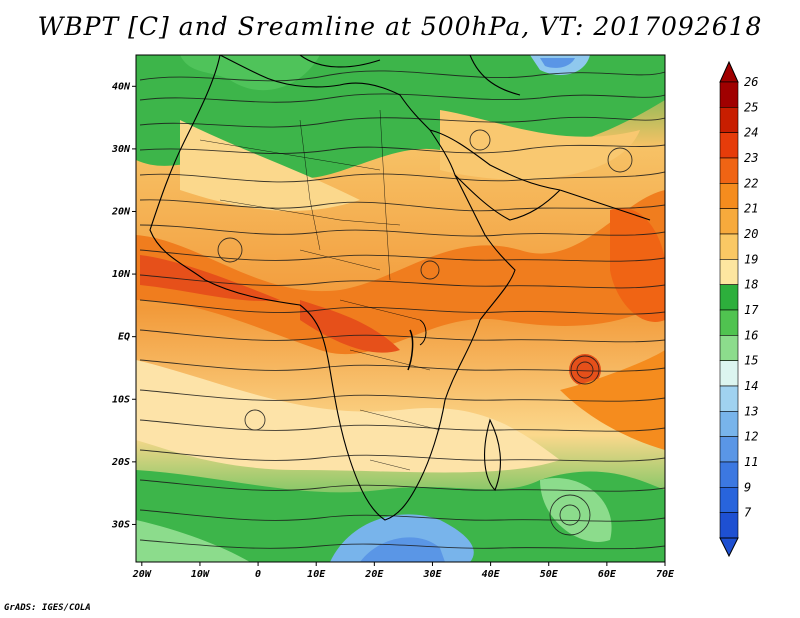 This screenshot has height=618, width=800. Describe the element at coordinates (123, 305) in the screenshot. I see `latitude-axis: 40N 30N 20N 10N EQ 10S 20S 30S` at that location.